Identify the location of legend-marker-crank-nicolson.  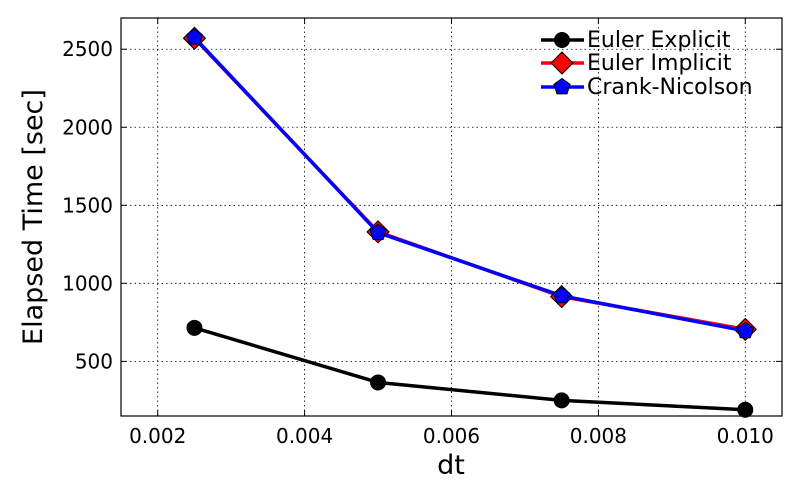
(562, 86).